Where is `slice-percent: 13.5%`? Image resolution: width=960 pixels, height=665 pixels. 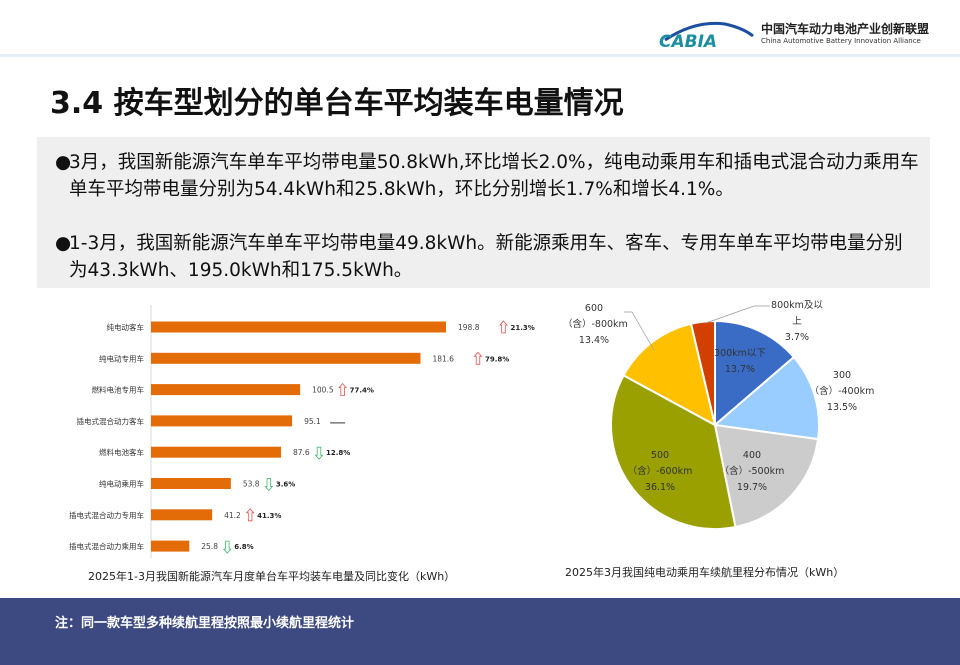
slice-percent: 13.5% is located at coordinates (842, 407).